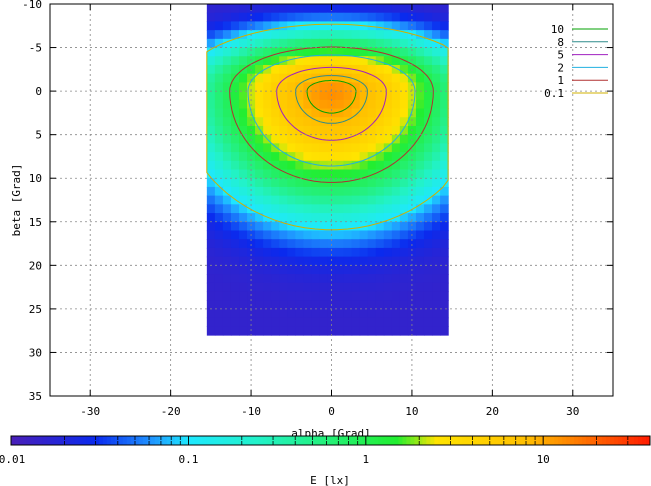 This screenshot has height=486, width=651. What do you see at coordinates (365, 459) in the screenshot?
I see `colorbar-tick-label: 1` at bounding box center [365, 459].